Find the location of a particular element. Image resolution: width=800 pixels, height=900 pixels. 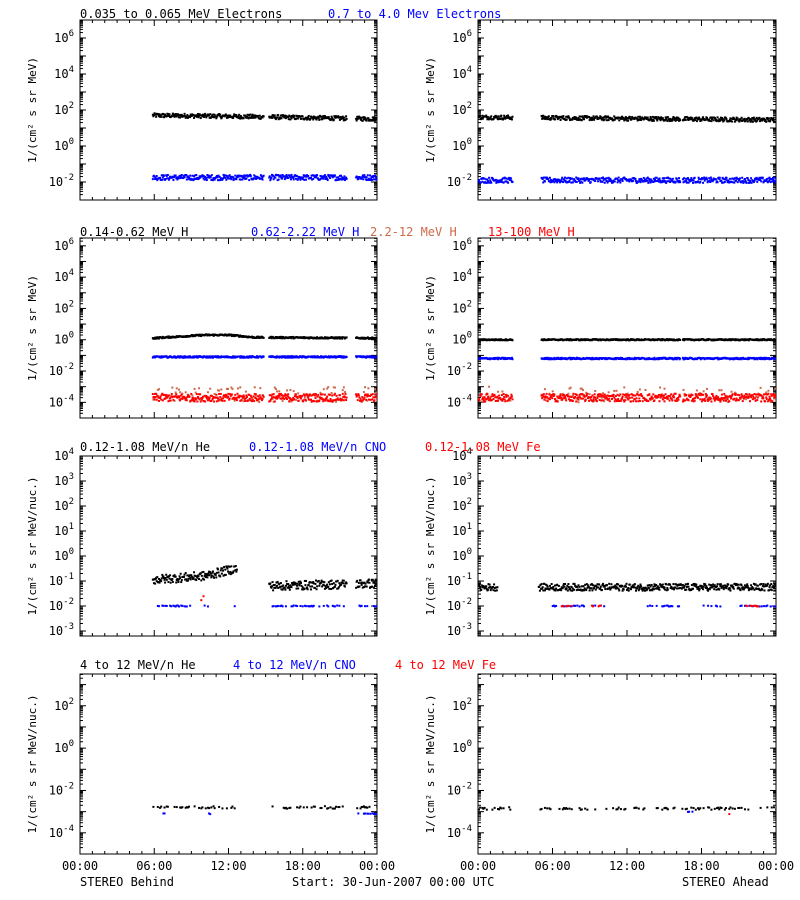

panel-title-row1-0: 0.14-0.62 MeV H is located at coordinates (134, 232).